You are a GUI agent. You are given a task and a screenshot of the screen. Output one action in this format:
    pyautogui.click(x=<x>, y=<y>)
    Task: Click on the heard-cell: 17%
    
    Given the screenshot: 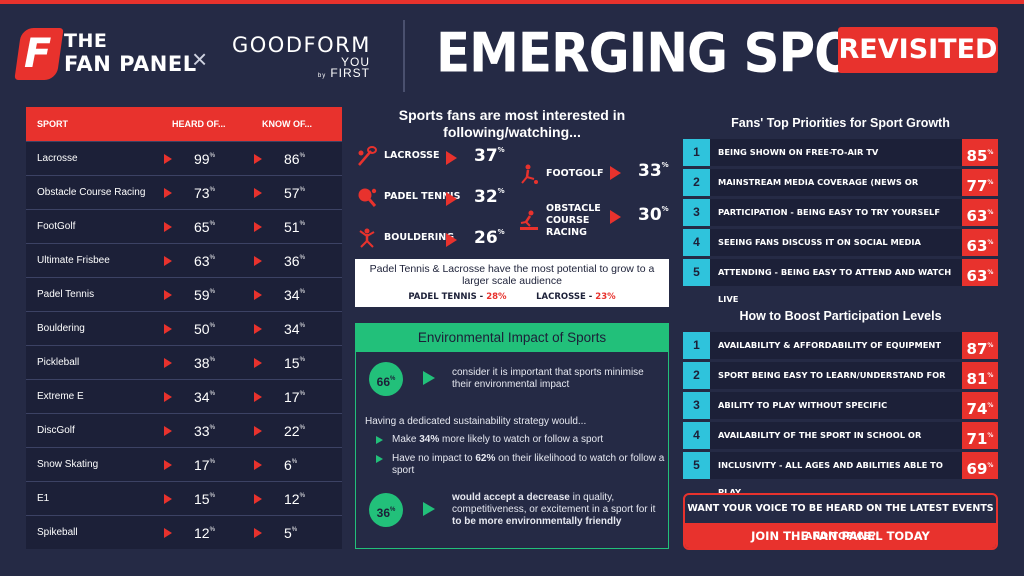 What is the action you would take?
    pyautogui.click(x=209, y=465)
    